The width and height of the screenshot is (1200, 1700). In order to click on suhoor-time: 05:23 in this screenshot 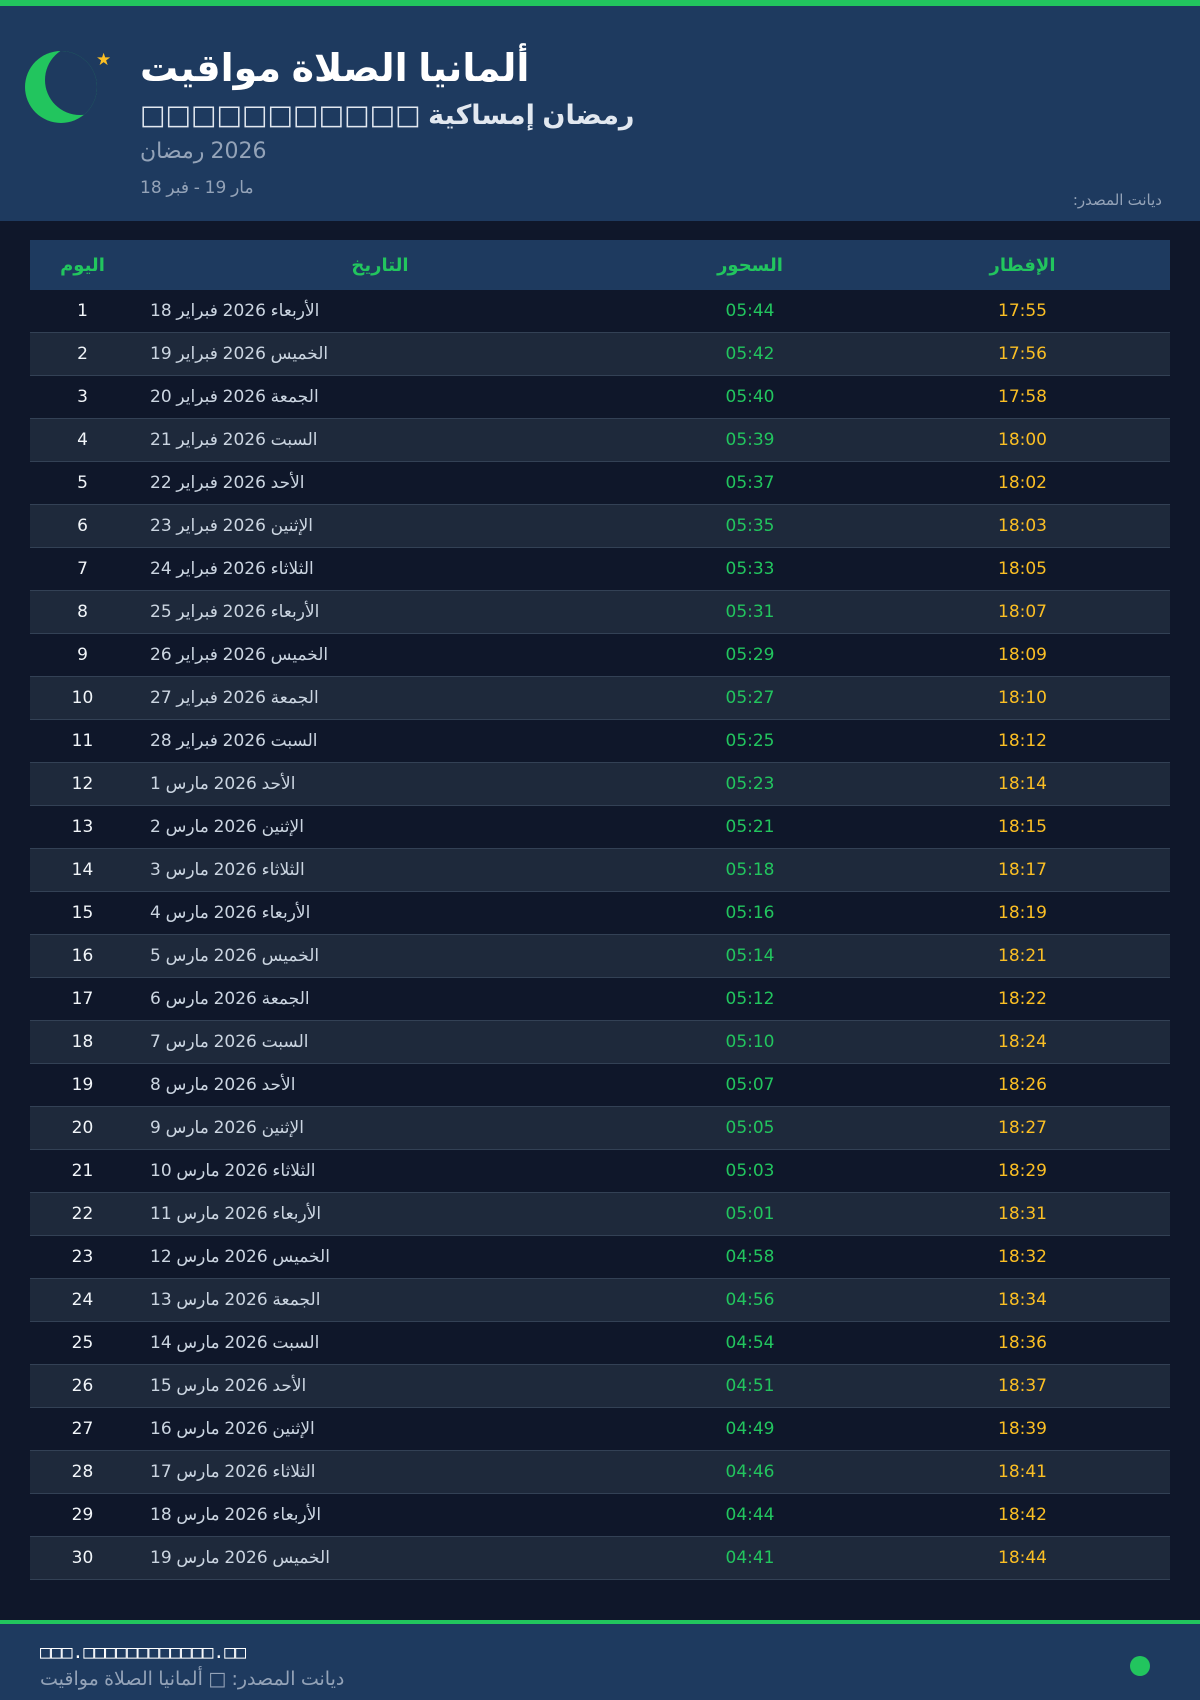, I will do `click(750, 784)`.